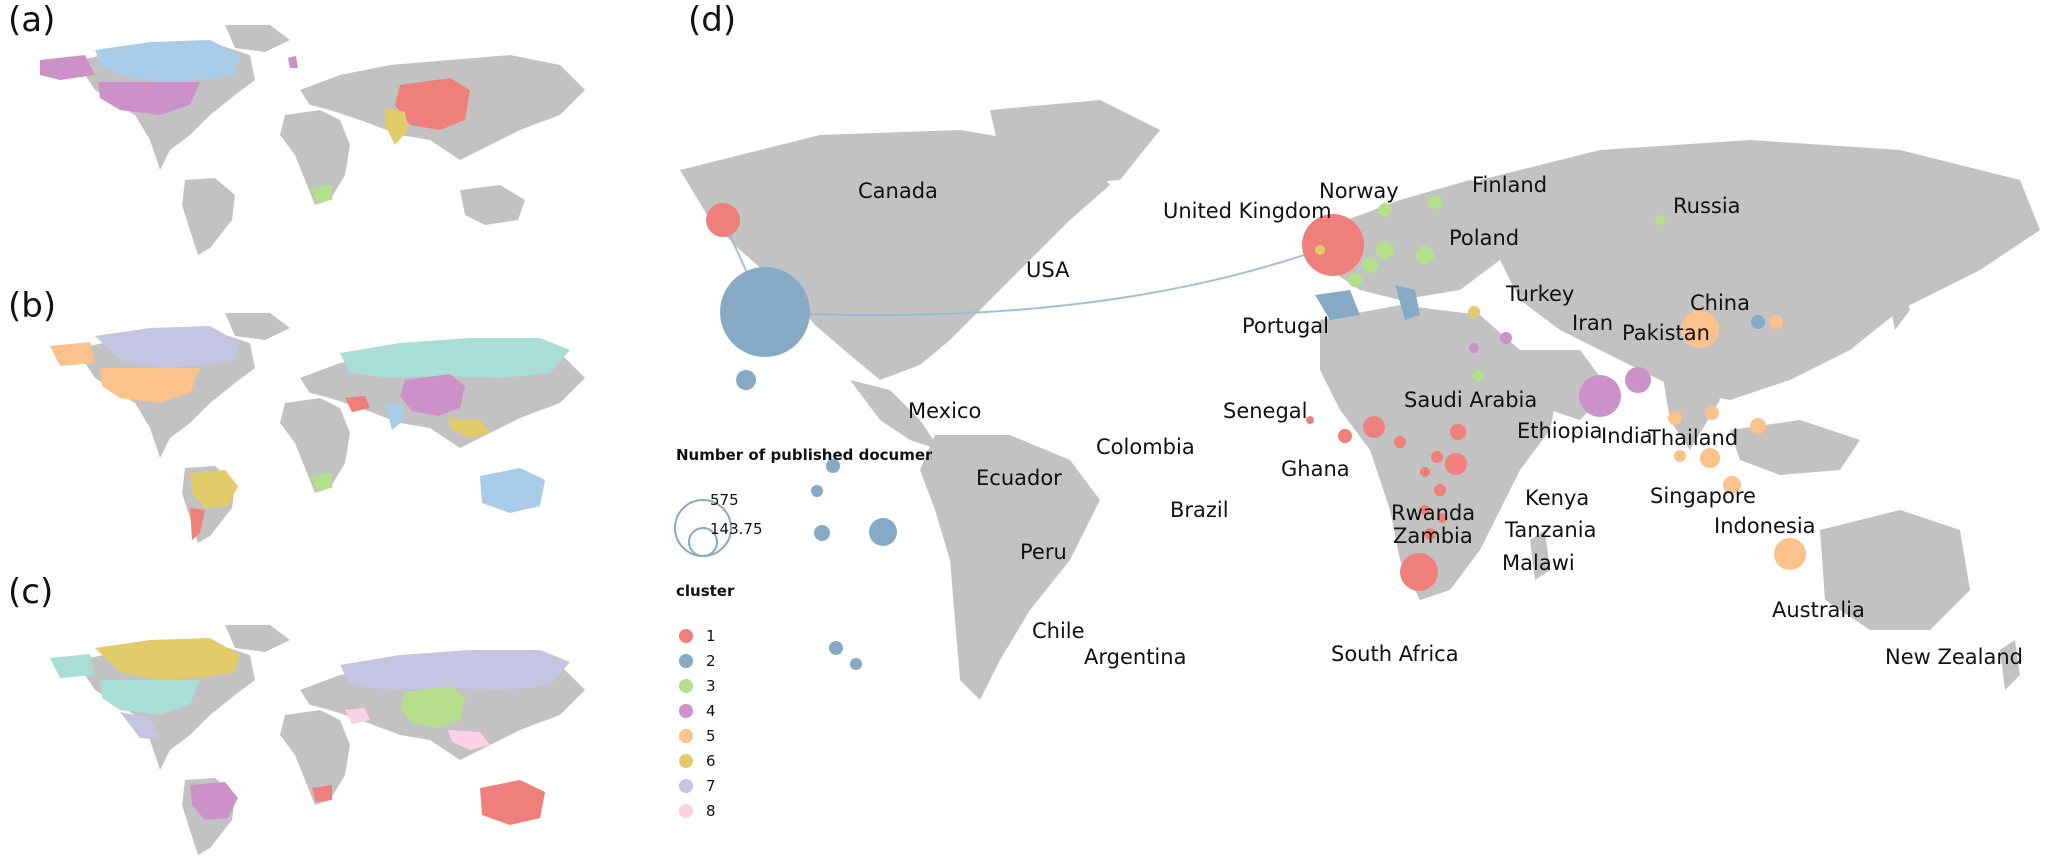 The width and height of the screenshot is (2050, 868). What do you see at coordinates (322, 793) in the screenshot?
I see `region-safrica-c` at bounding box center [322, 793].